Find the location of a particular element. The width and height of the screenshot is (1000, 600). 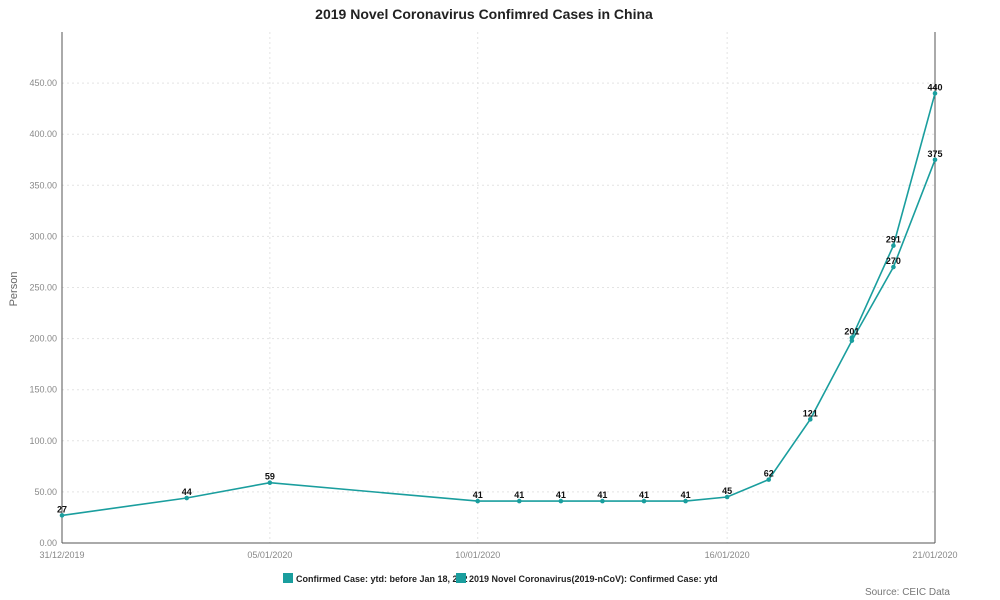

y-axis-label: Person is located at coordinates (14, 289).